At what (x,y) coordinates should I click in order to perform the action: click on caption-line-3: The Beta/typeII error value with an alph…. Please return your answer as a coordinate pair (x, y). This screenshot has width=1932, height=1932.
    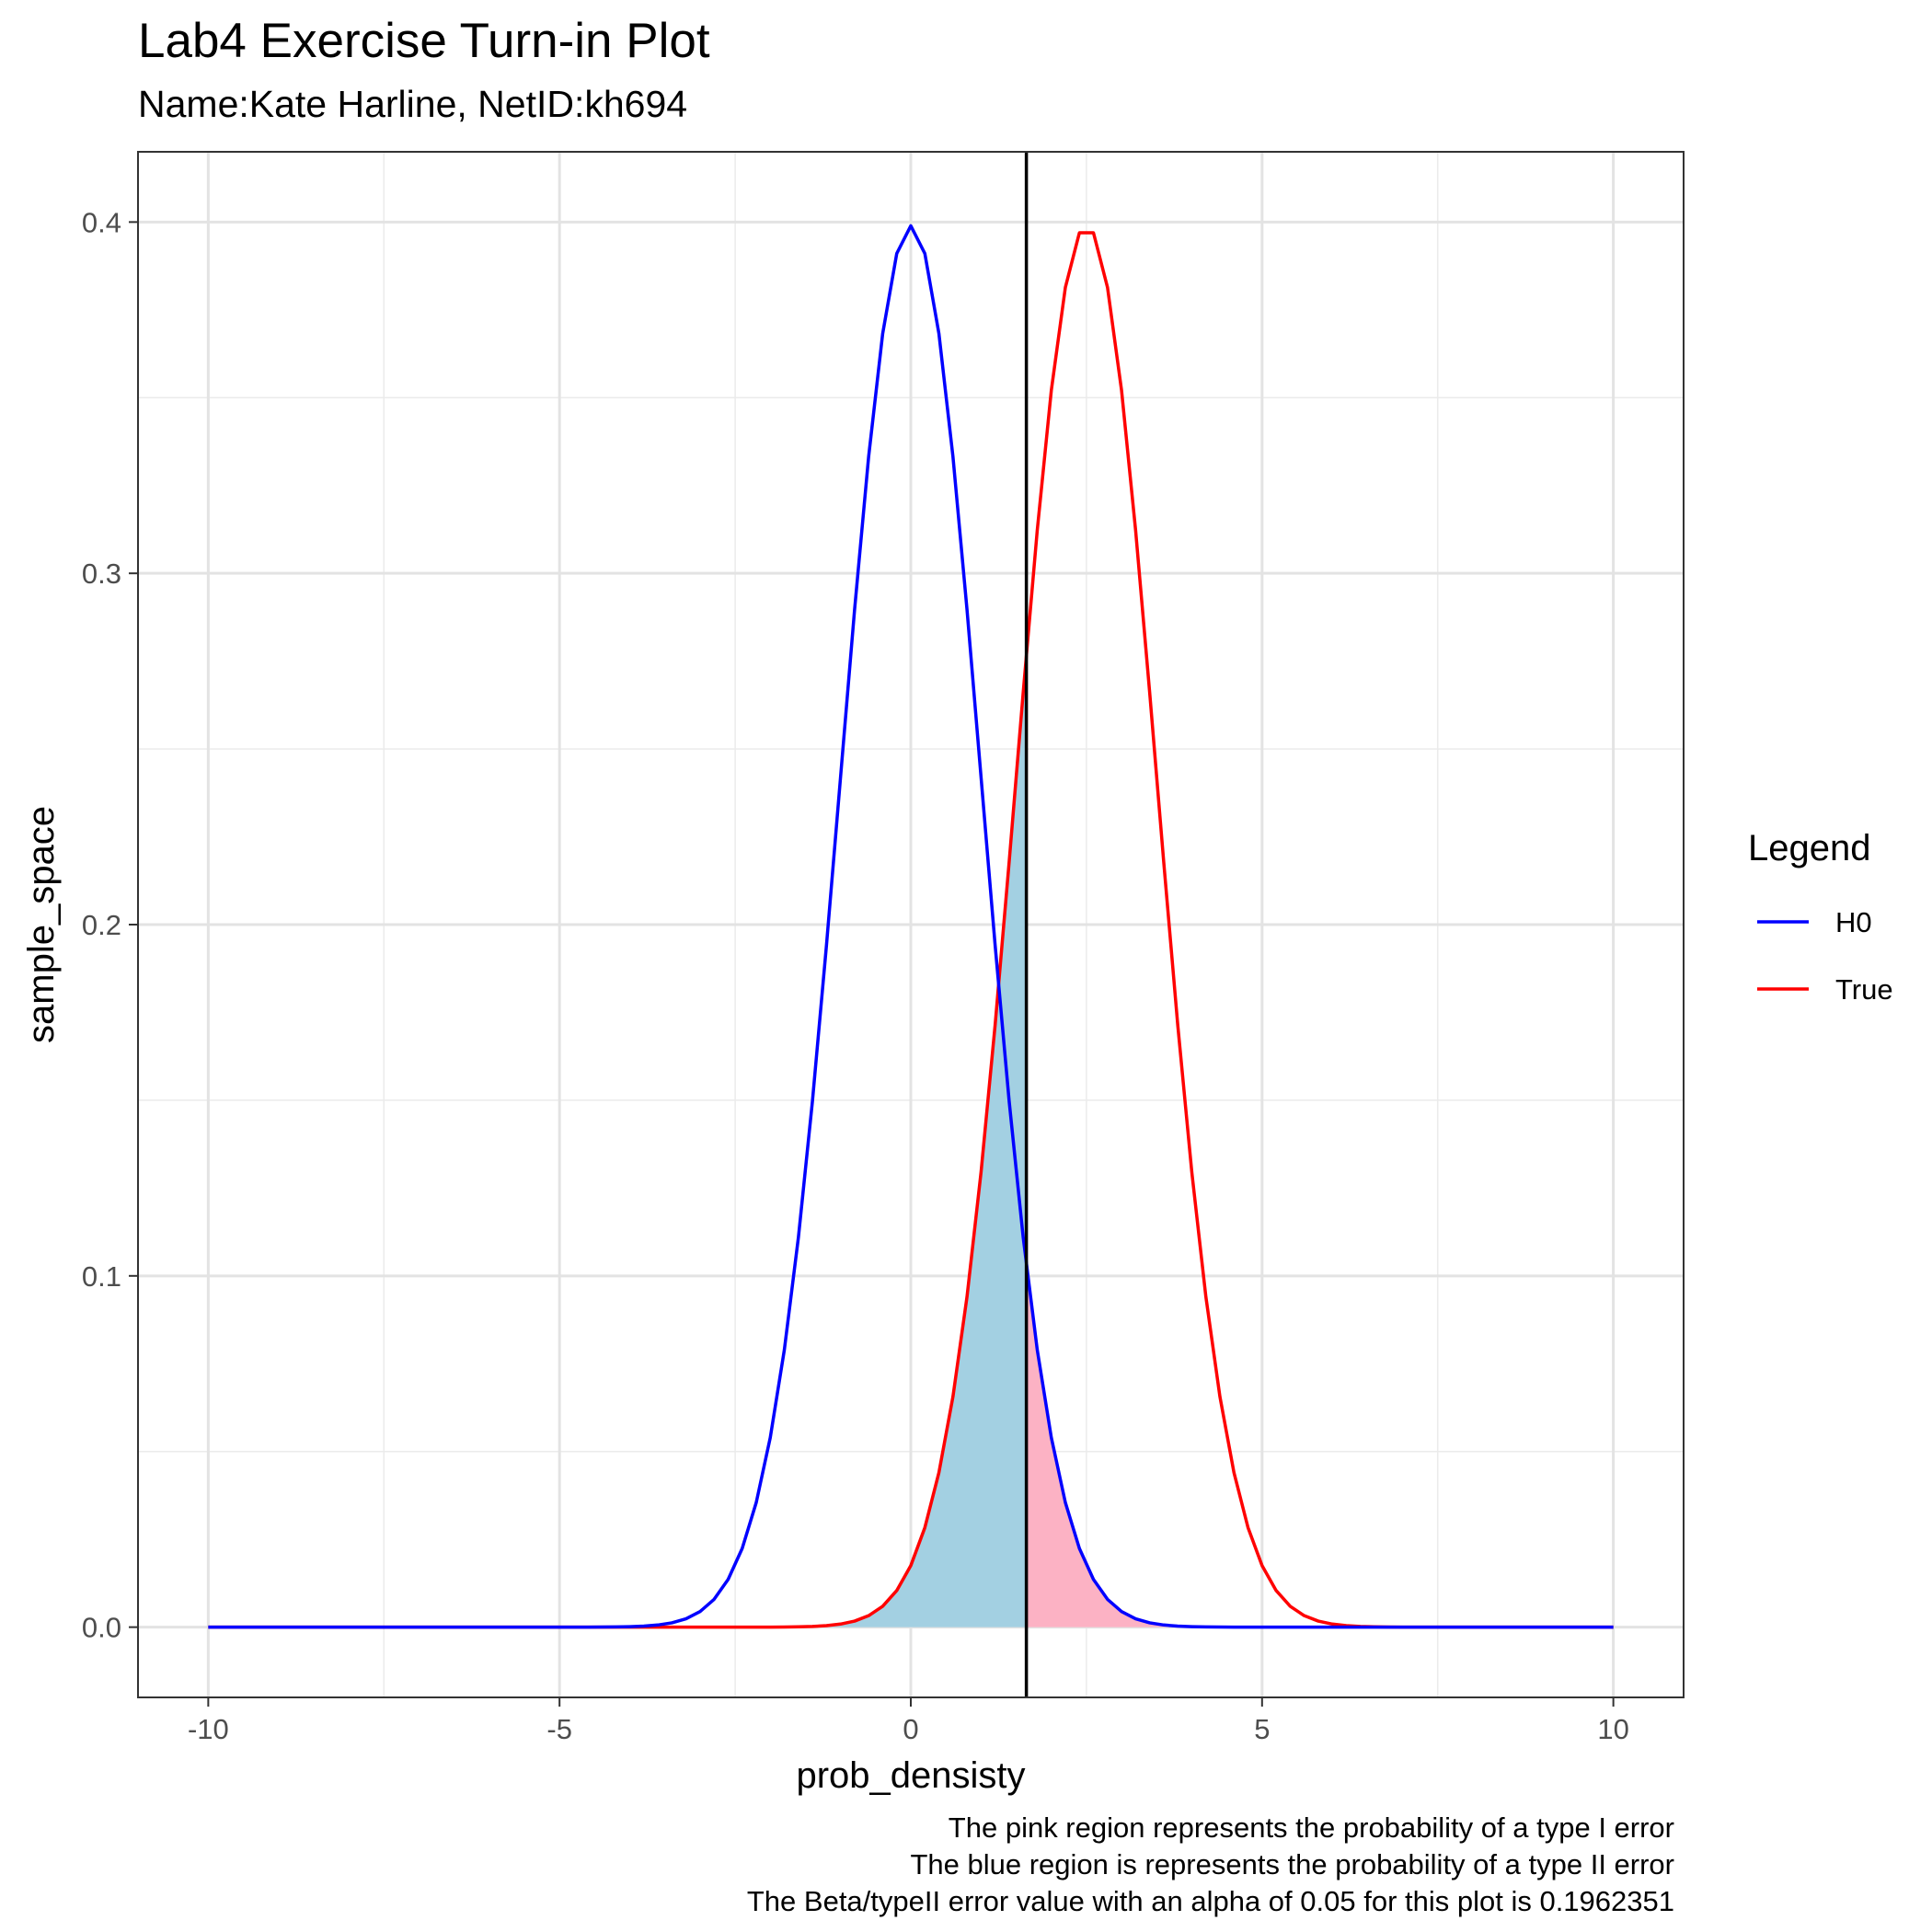
    Looking at the image, I should click on (1210, 1901).